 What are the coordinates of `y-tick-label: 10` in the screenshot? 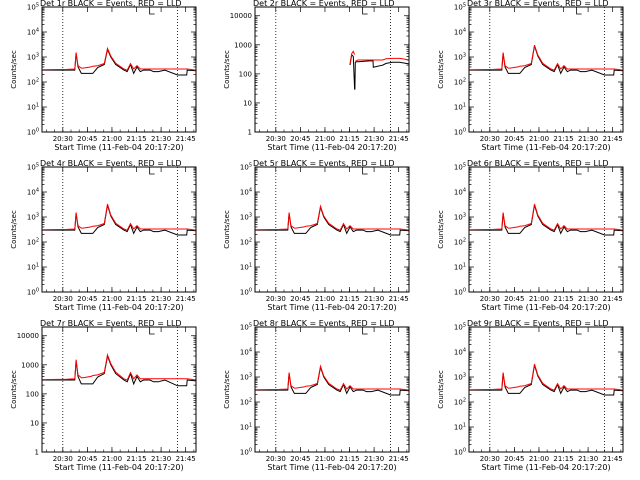 It's located at (247, 103).